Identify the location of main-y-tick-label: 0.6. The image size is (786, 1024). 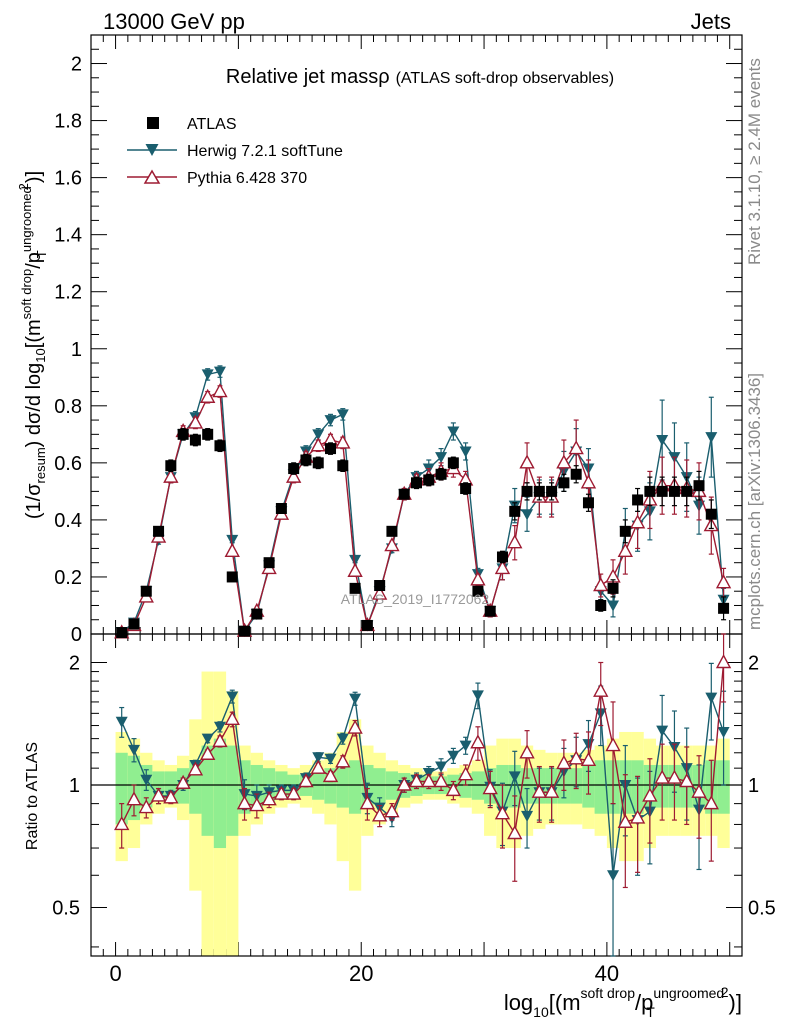
(68, 464).